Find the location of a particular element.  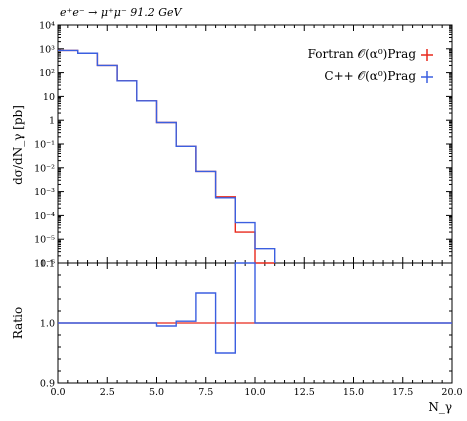

main-ytick-label: 10² is located at coordinates (47, 73).